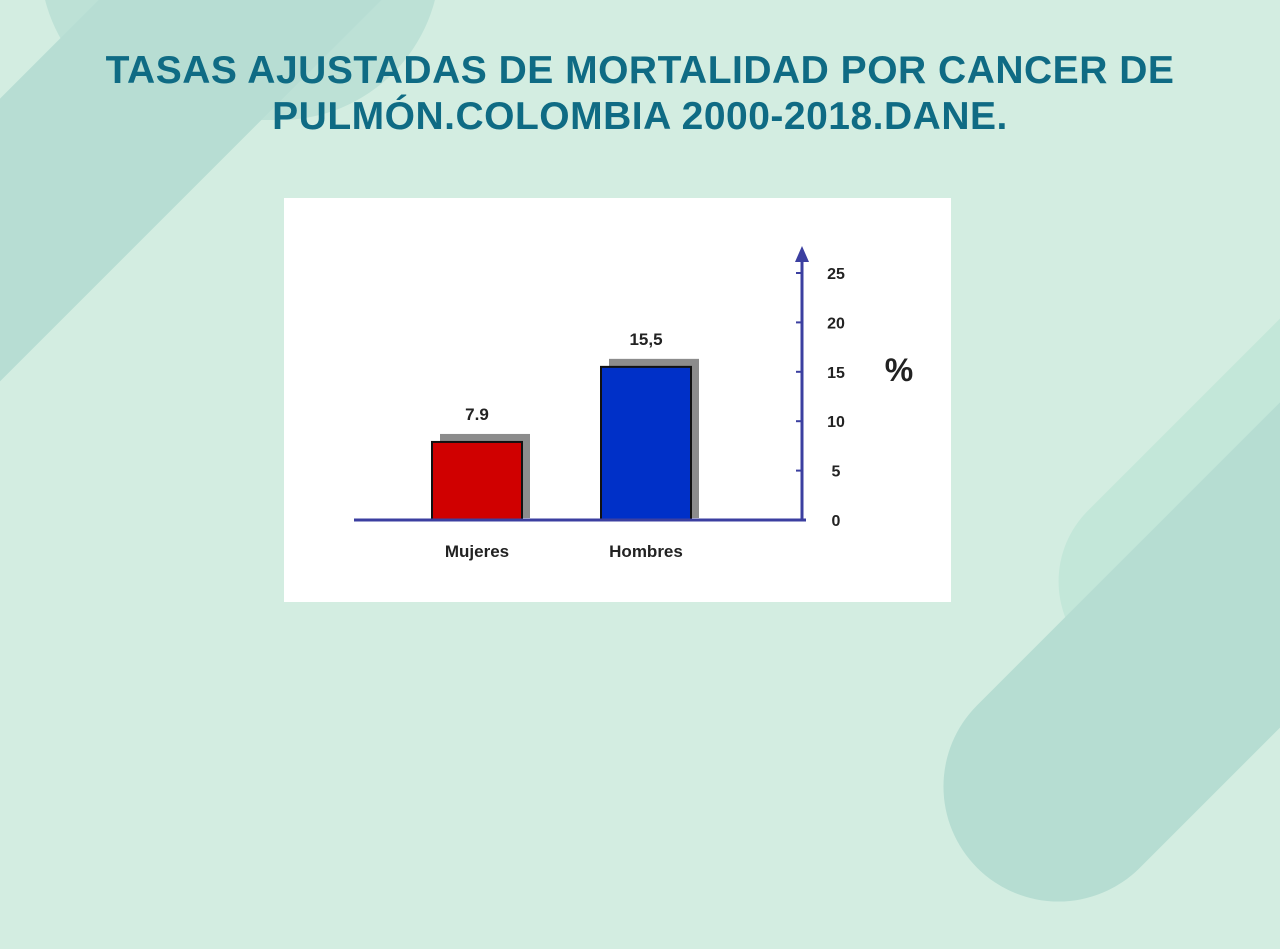 The image size is (1280, 949). I want to click on y-axis-arrow, so click(802, 254).